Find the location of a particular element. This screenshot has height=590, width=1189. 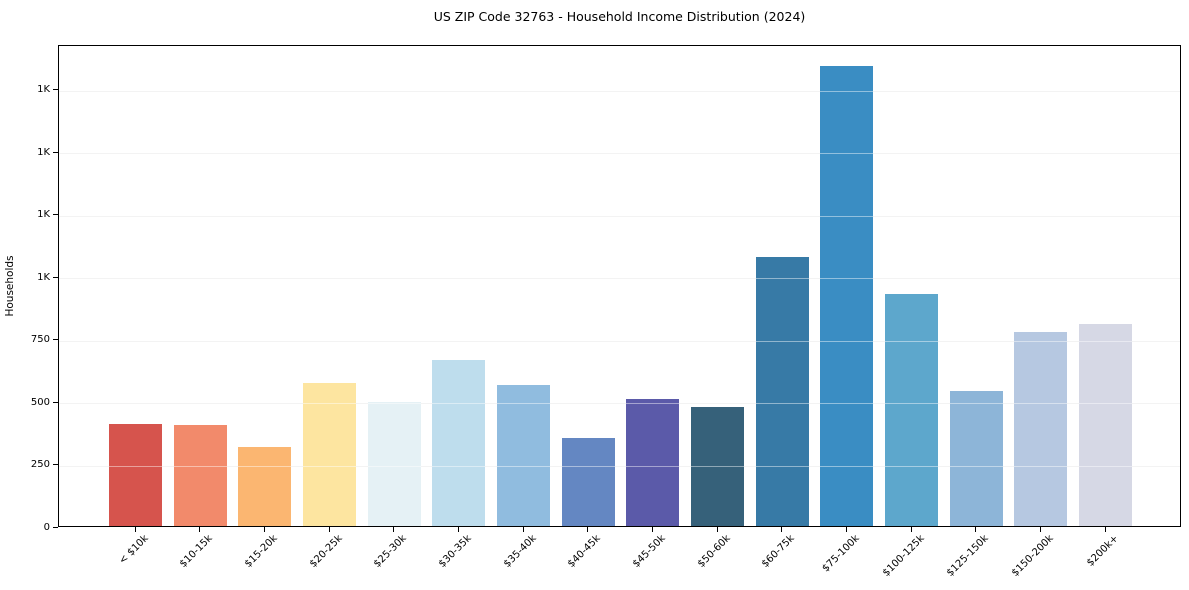

y-tick-label: 250 is located at coordinates (40, 465).